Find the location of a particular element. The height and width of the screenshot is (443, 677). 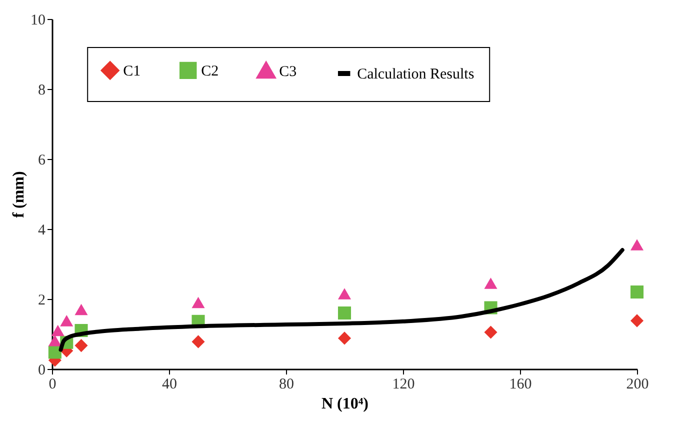

x-tick-label: 0 is located at coordinates (52, 384).